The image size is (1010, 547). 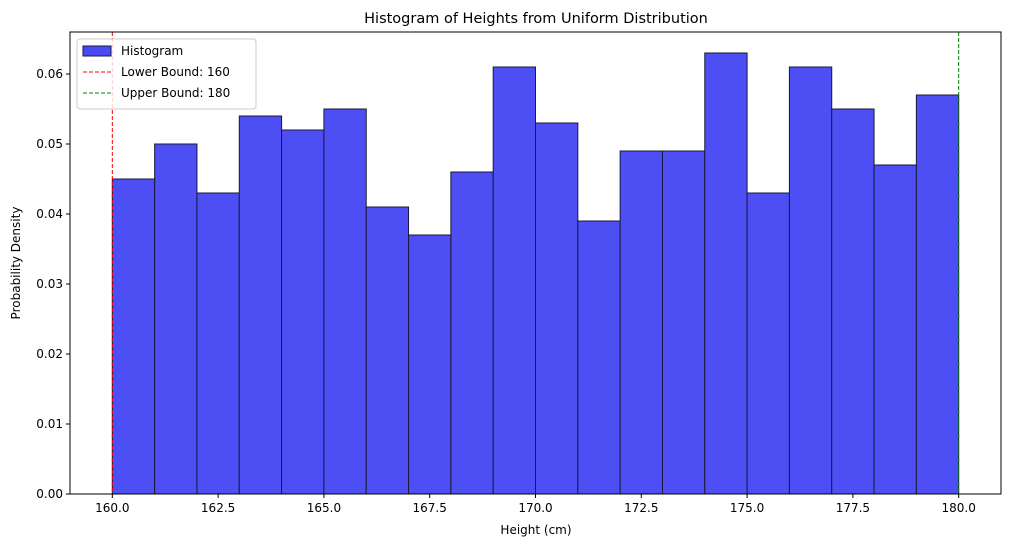 I want to click on y-tick-label: 0.04, so click(x=49, y=214).